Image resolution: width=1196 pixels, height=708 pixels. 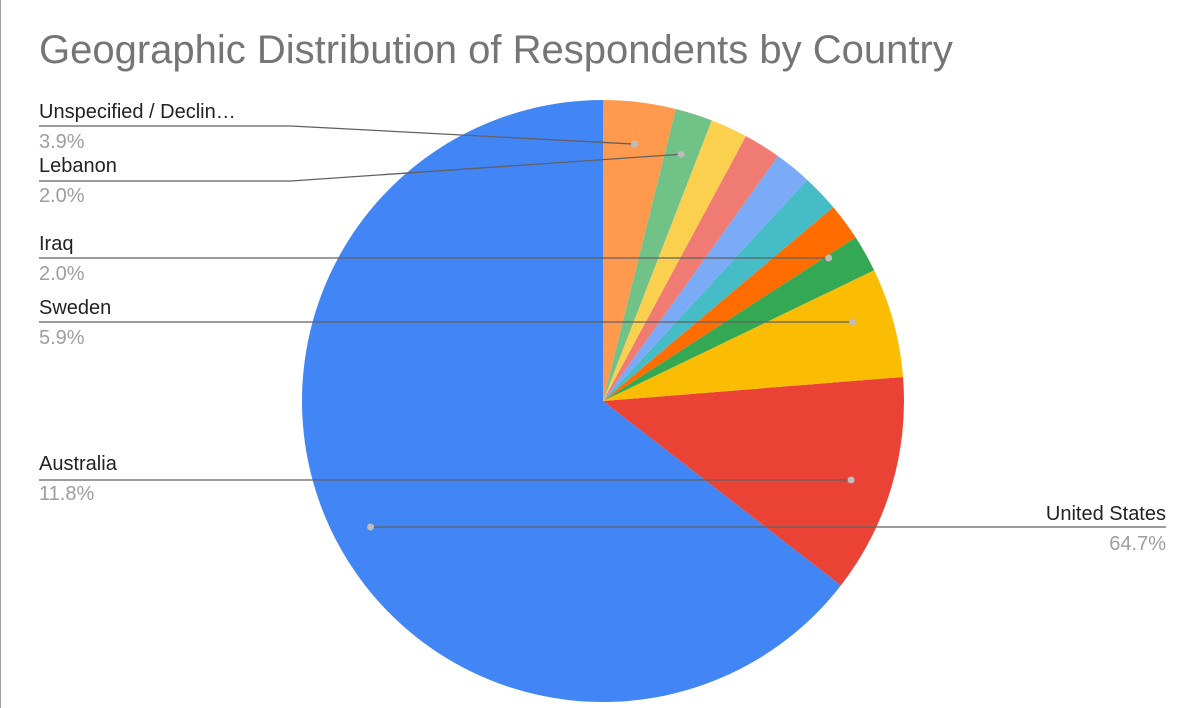 What do you see at coordinates (753, 481) in the screenshot?
I see `pie-slice-australia` at bounding box center [753, 481].